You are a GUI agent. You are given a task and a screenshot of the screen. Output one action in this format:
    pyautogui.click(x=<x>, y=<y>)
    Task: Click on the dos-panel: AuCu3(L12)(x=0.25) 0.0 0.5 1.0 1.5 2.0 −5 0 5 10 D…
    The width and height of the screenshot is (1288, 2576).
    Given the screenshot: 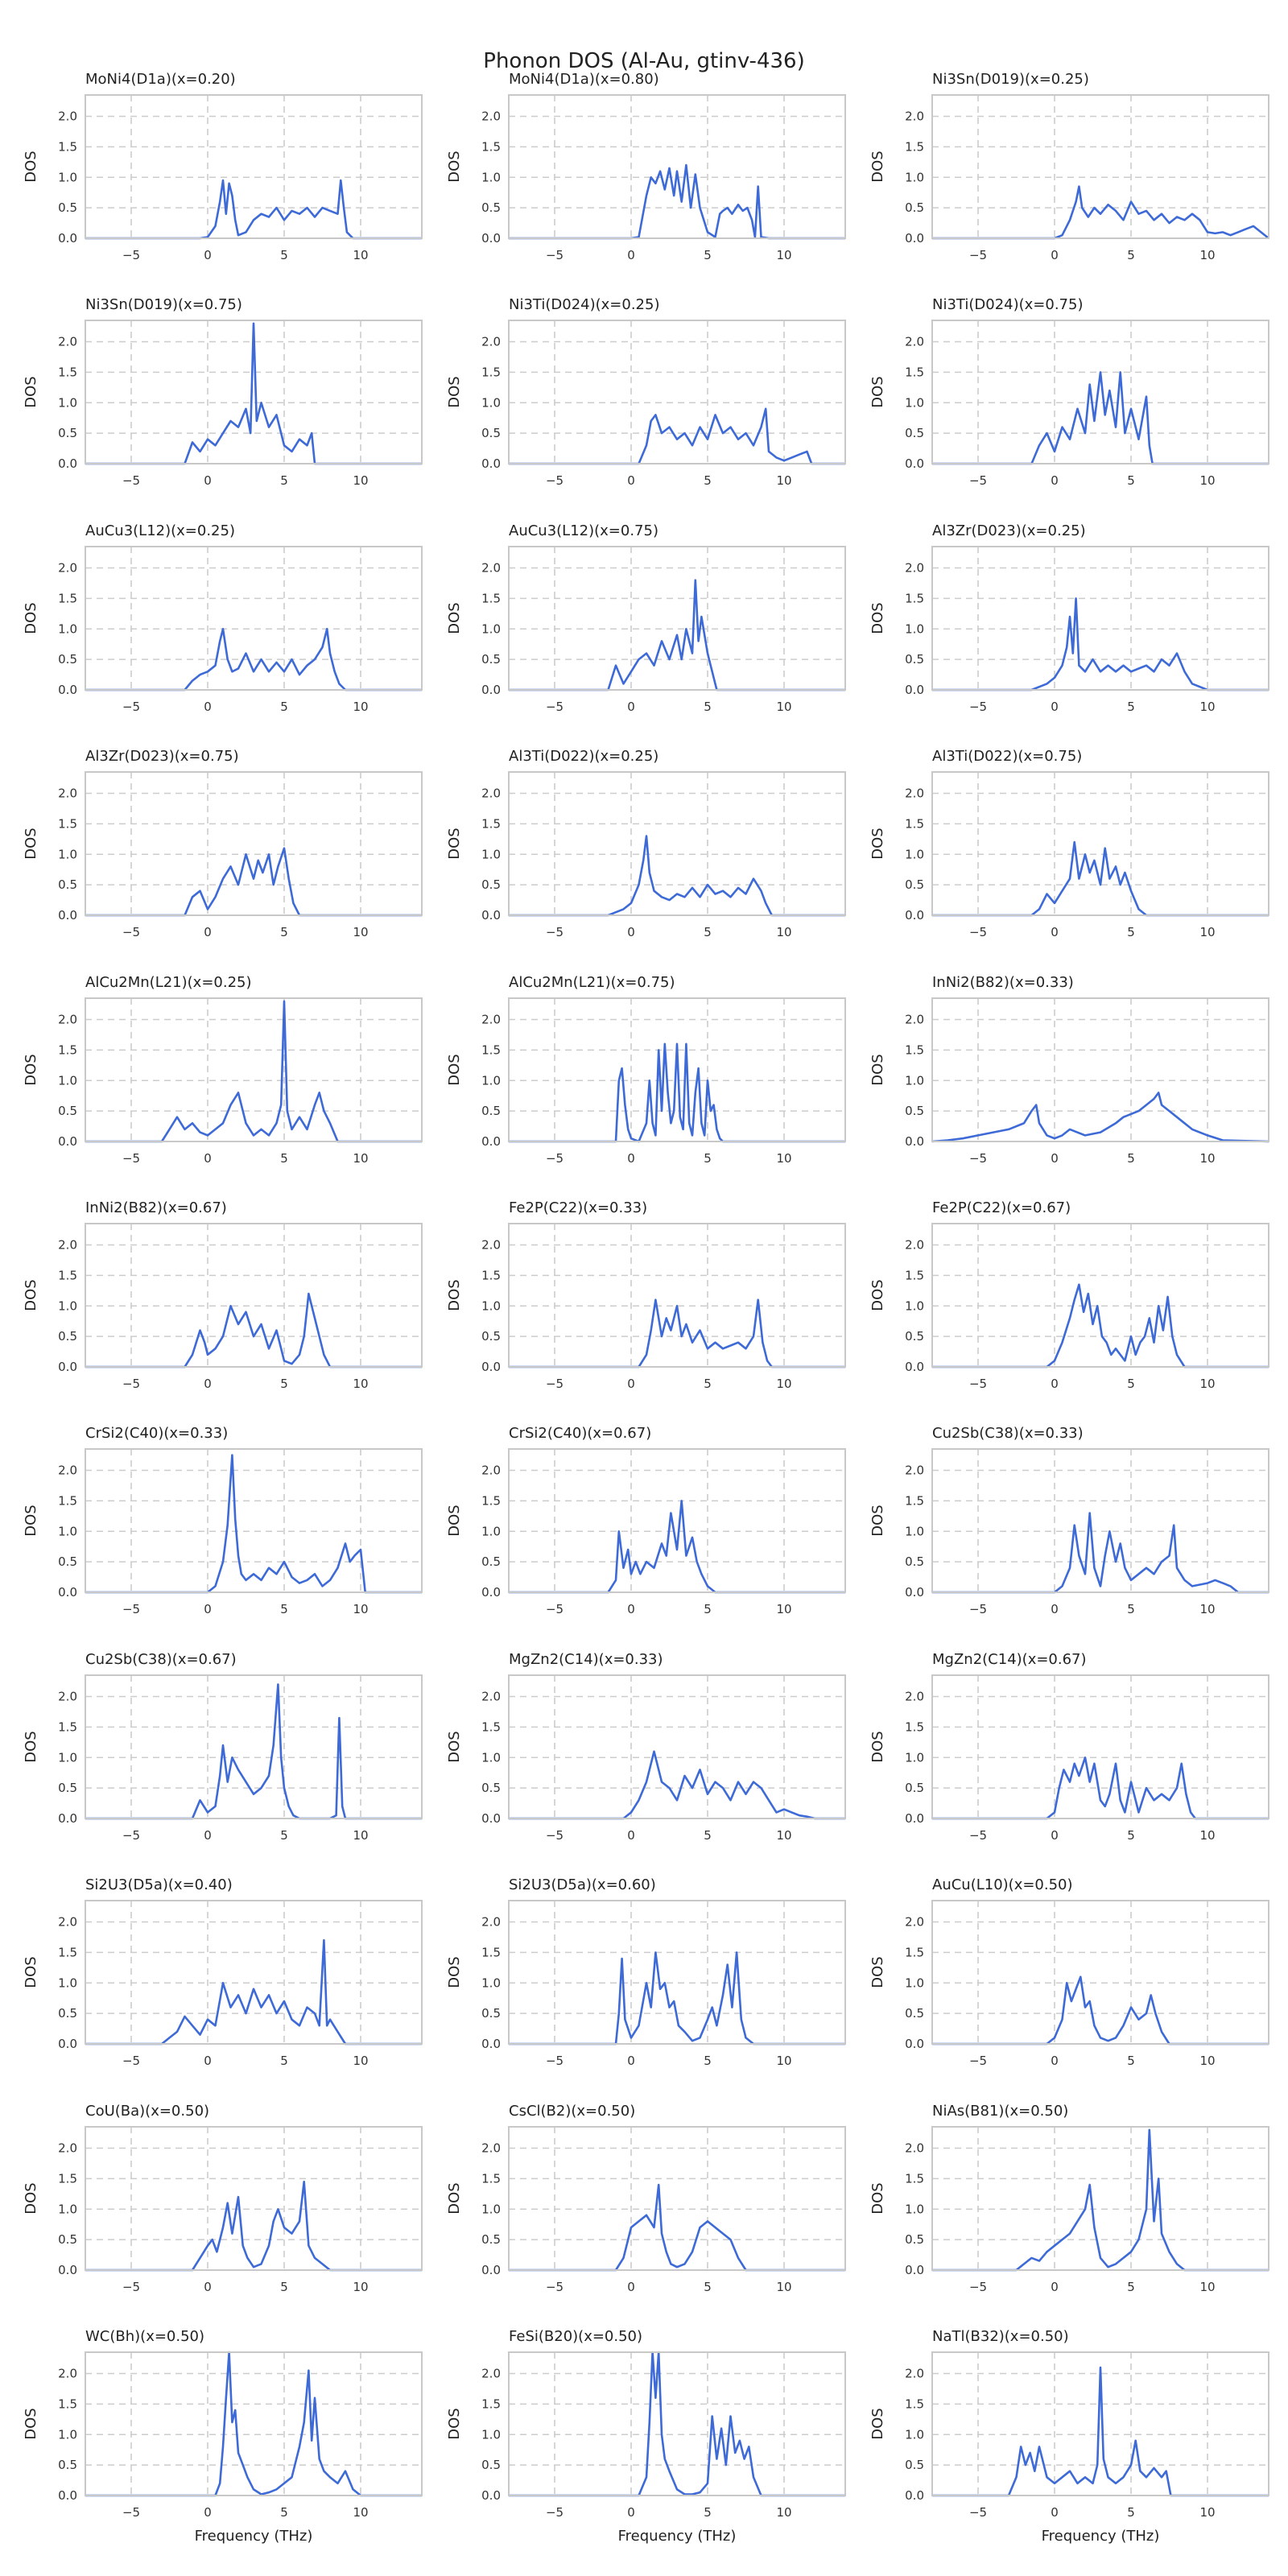 What is the action you would take?
    pyautogui.click(x=223, y=618)
    